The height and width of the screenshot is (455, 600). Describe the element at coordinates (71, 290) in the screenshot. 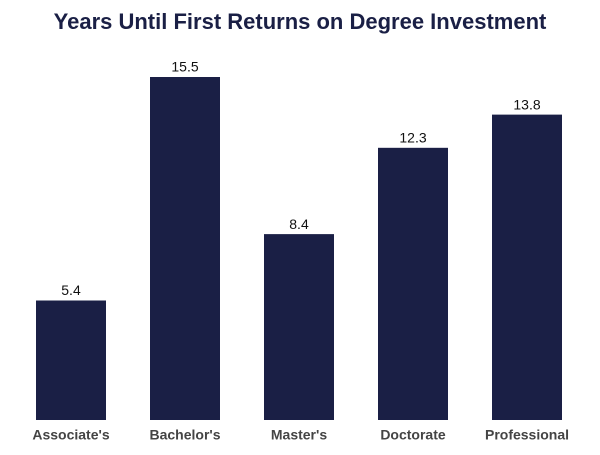

I see `value-label: 5.4` at that location.